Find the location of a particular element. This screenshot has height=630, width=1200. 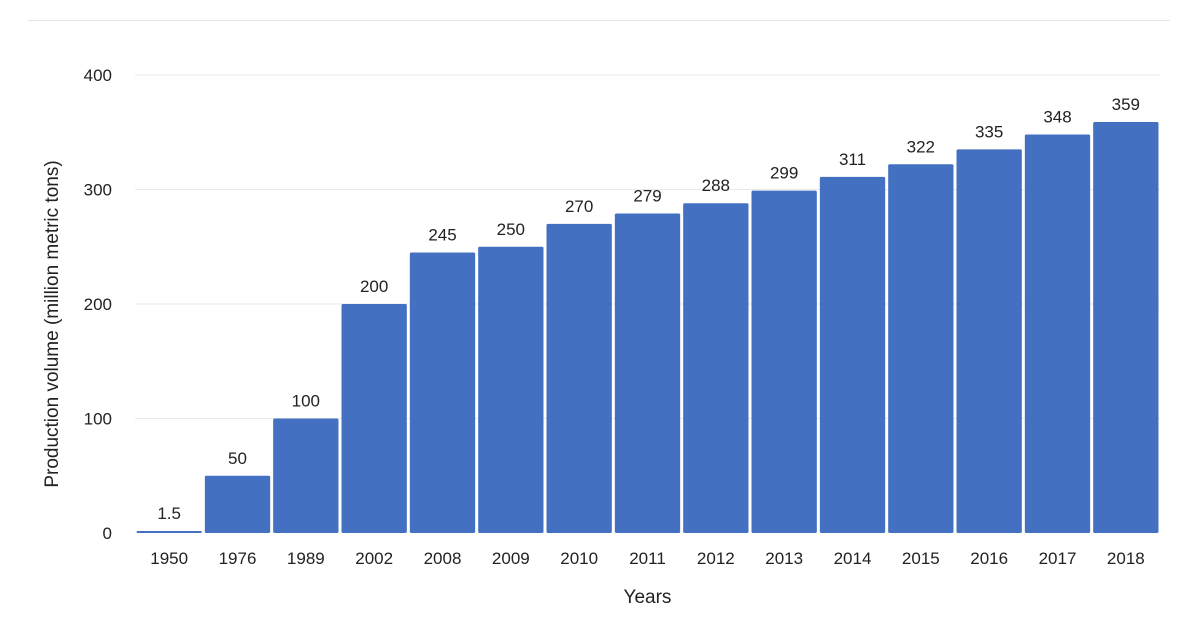

x-tick-label-2008: 2008 is located at coordinates (443, 558).